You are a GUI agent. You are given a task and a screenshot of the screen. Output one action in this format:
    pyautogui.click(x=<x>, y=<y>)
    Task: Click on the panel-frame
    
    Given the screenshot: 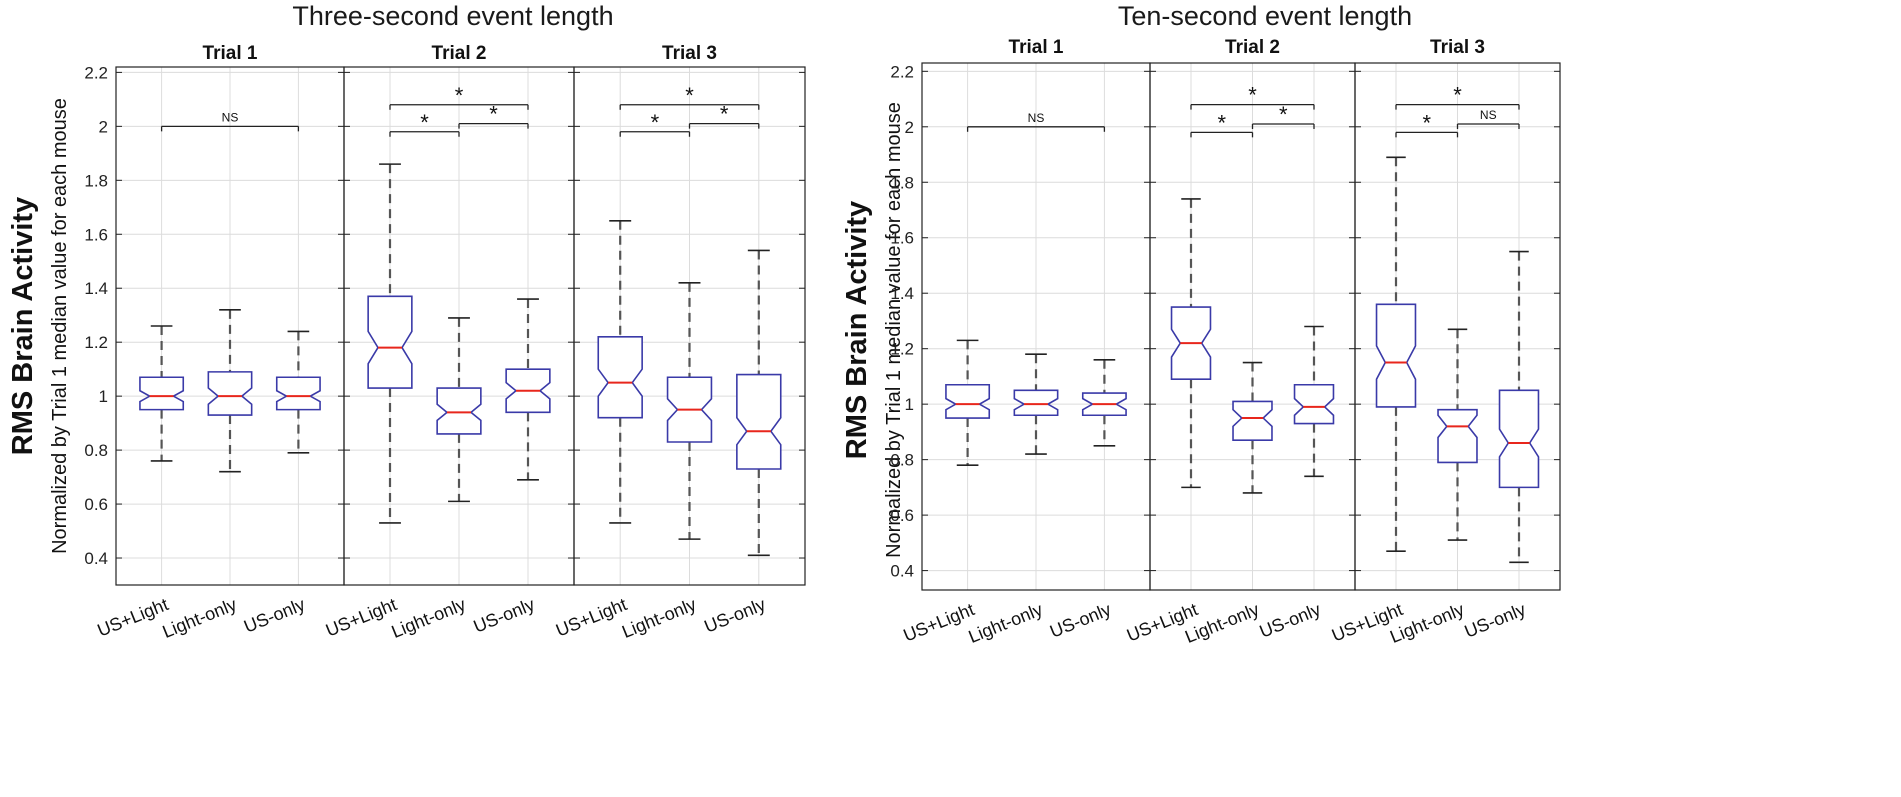 What is the action you would take?
    pyautogui.click(x=1457, y=326)
    